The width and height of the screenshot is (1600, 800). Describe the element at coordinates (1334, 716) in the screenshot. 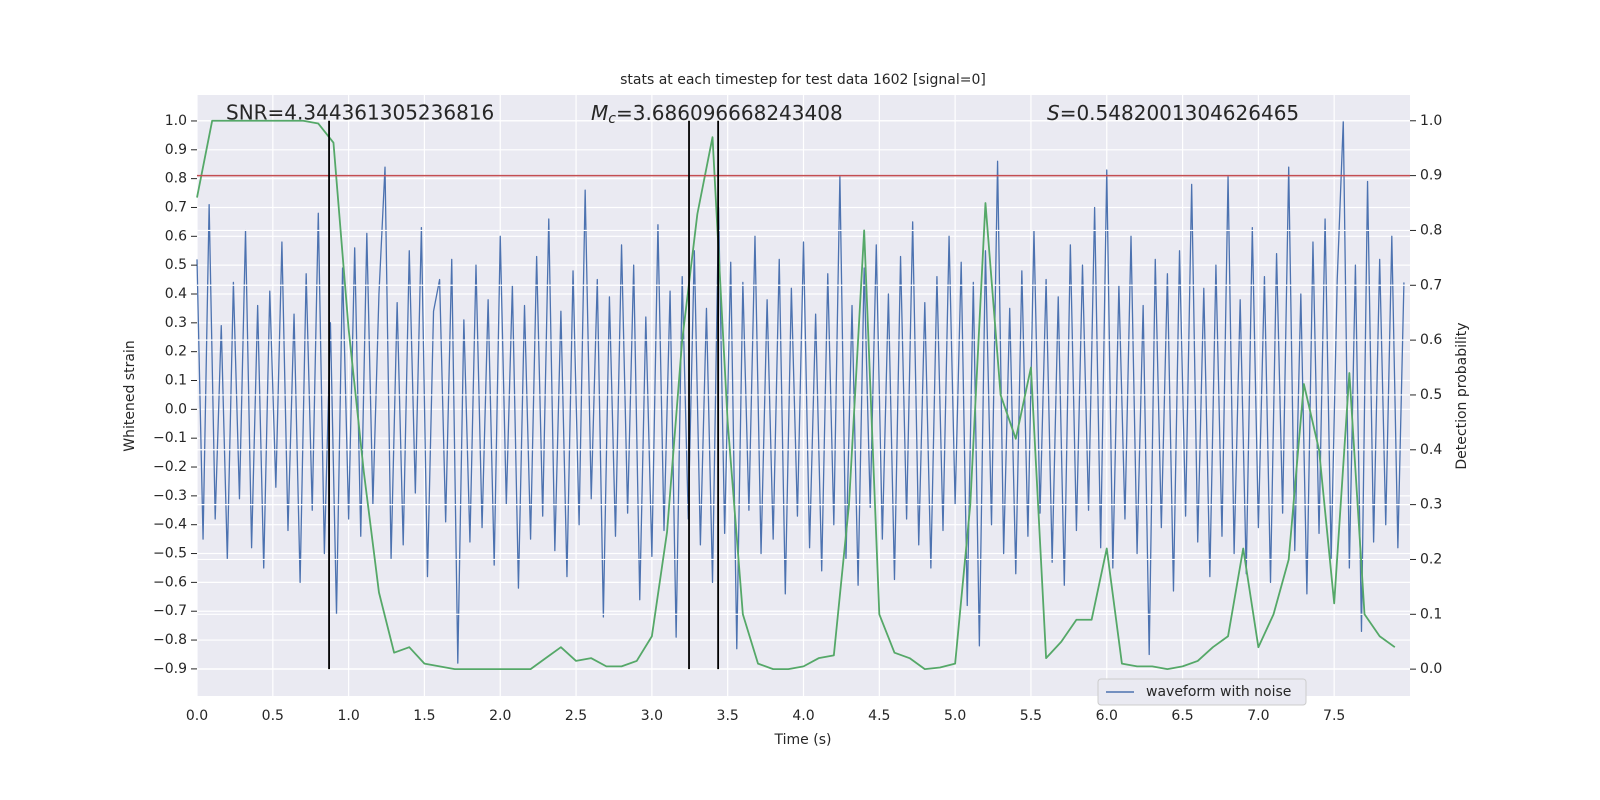

I see `x-tick-label: 7.5` at that location.